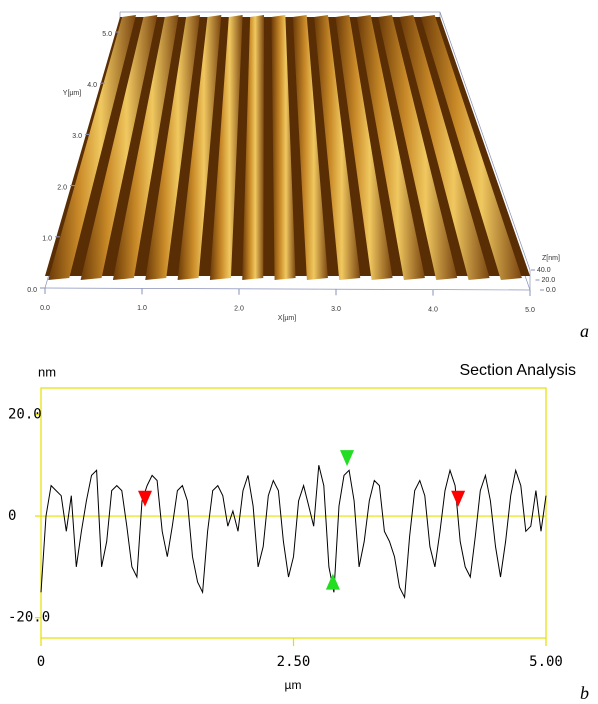 This screenshot has width=598, height=704. What do you see at coordinates (530, 310) in the screenshot?
I see `x-tick-label: 5.0` at bounding box center [530, 310].